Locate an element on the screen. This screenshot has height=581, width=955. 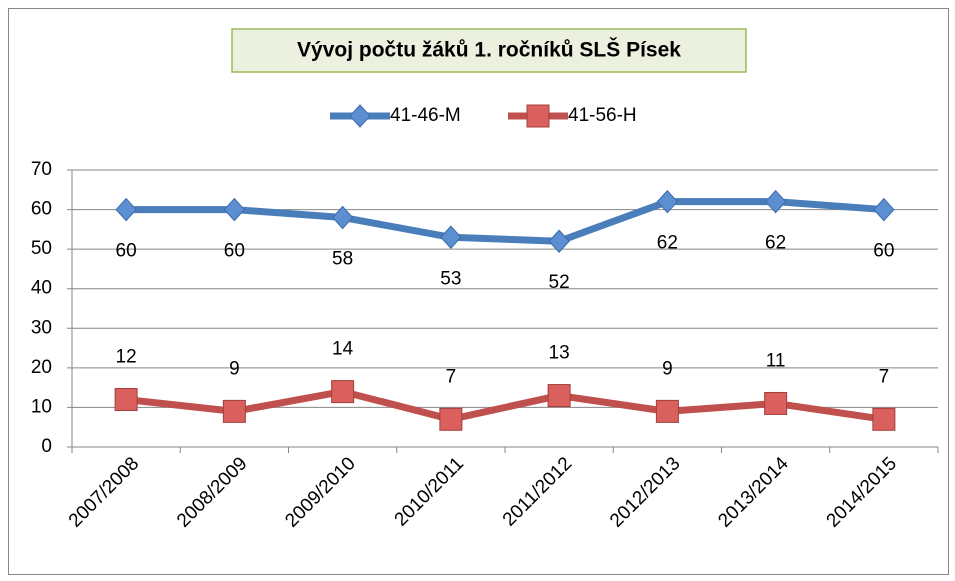
legend-label: 41-46-M is located at coordinates (425, 115).